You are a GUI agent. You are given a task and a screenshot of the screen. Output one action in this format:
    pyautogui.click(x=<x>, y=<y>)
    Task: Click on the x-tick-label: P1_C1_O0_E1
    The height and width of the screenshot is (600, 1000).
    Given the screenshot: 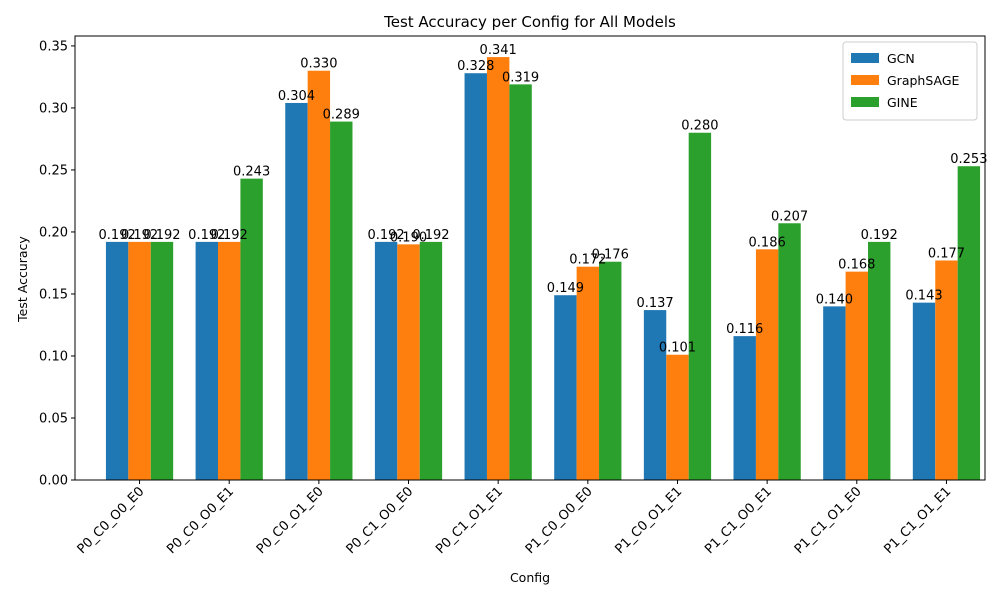 What is the action you would take?
    pyautogui.click(x=738, y=520)
    